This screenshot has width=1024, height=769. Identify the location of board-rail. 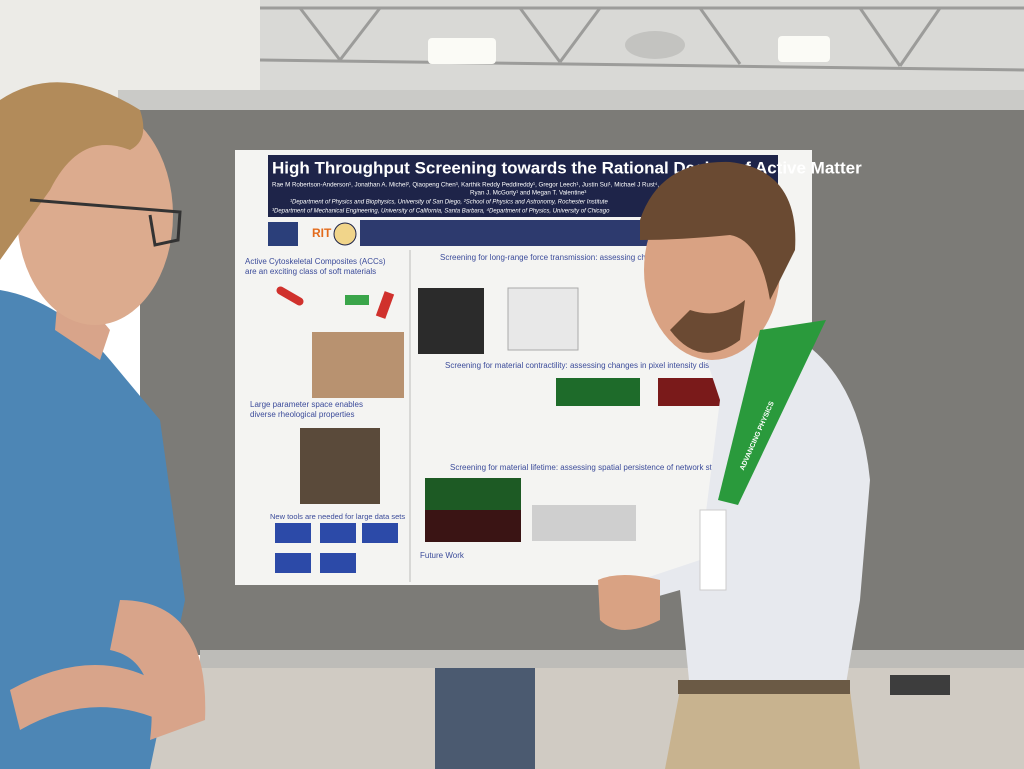
(612, 659).